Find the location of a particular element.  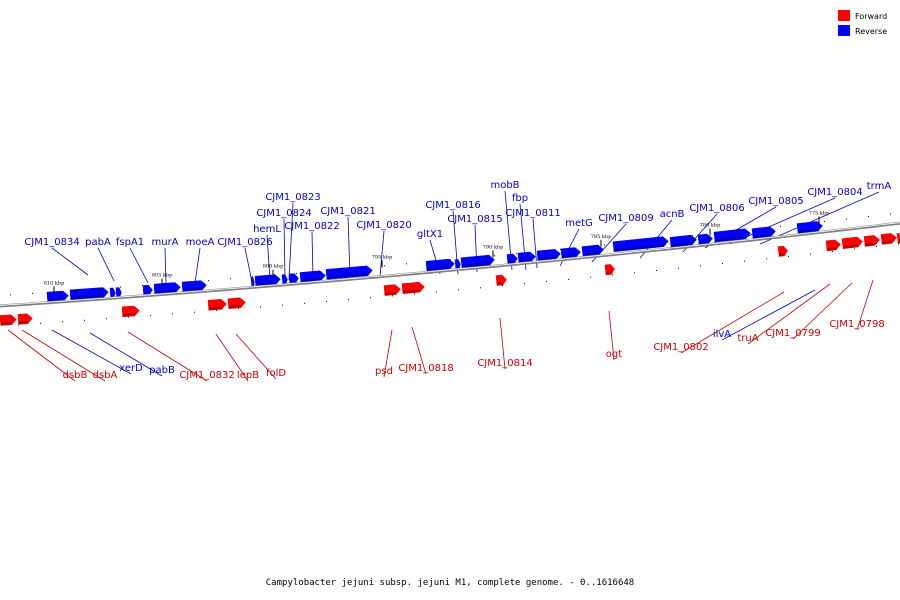

label-cjm1-0811: CJM1_0811 is located at coordinates (532, 213).